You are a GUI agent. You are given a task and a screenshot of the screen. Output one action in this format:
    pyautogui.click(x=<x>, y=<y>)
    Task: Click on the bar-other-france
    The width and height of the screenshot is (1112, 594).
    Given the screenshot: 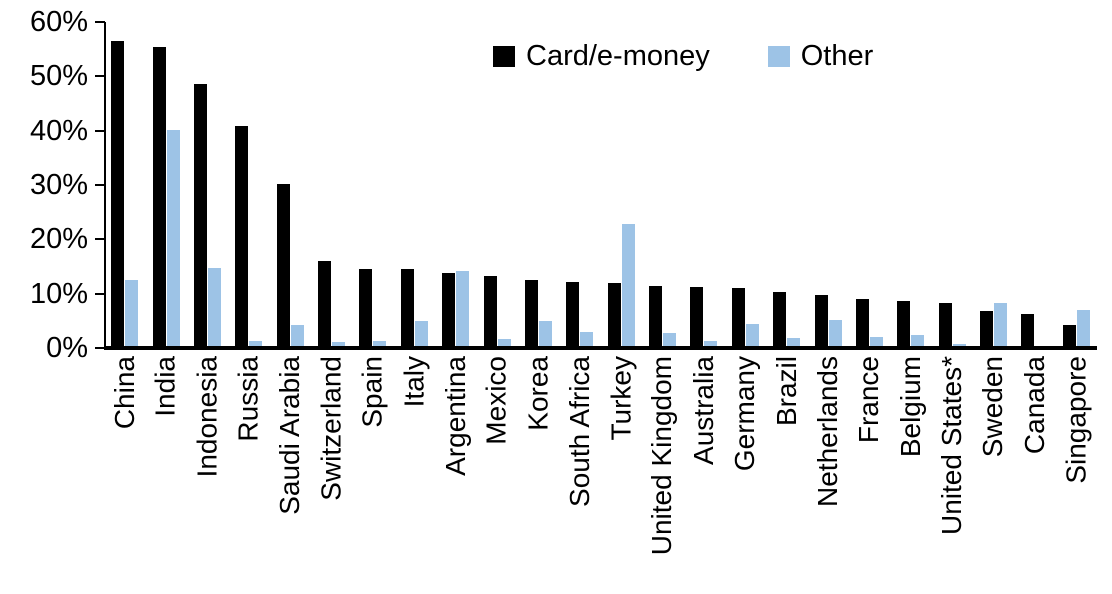 What is the action you would take?
    pyautogui.click(x=876, y=341)
    